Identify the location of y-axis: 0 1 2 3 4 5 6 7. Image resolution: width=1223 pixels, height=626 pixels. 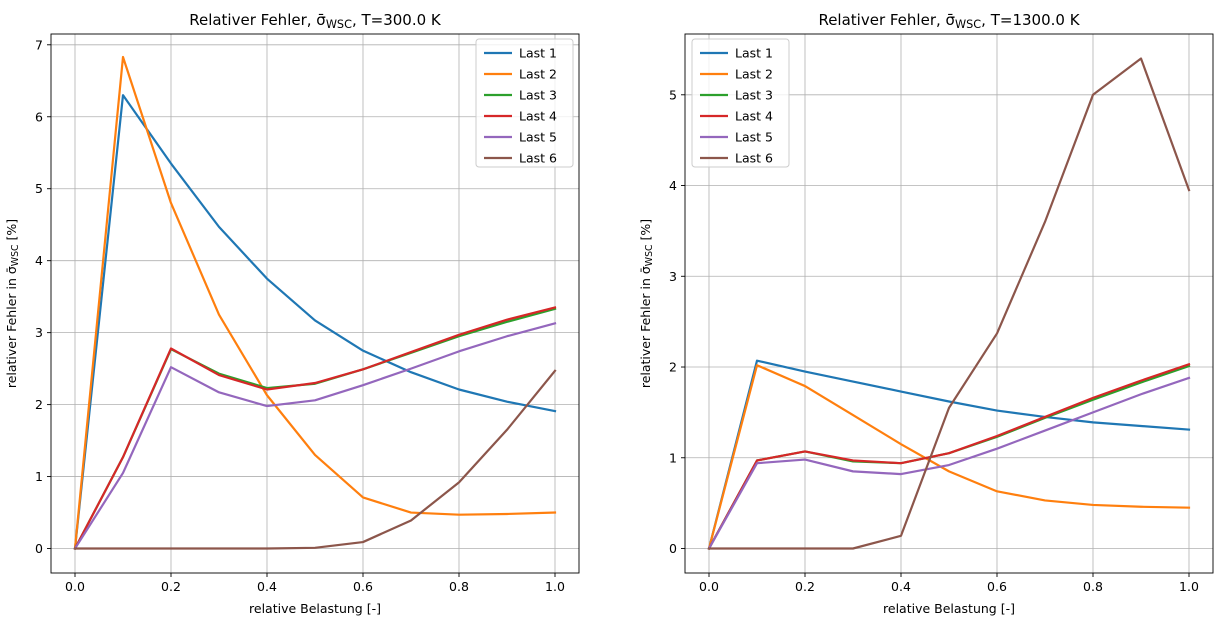
(43, 296).